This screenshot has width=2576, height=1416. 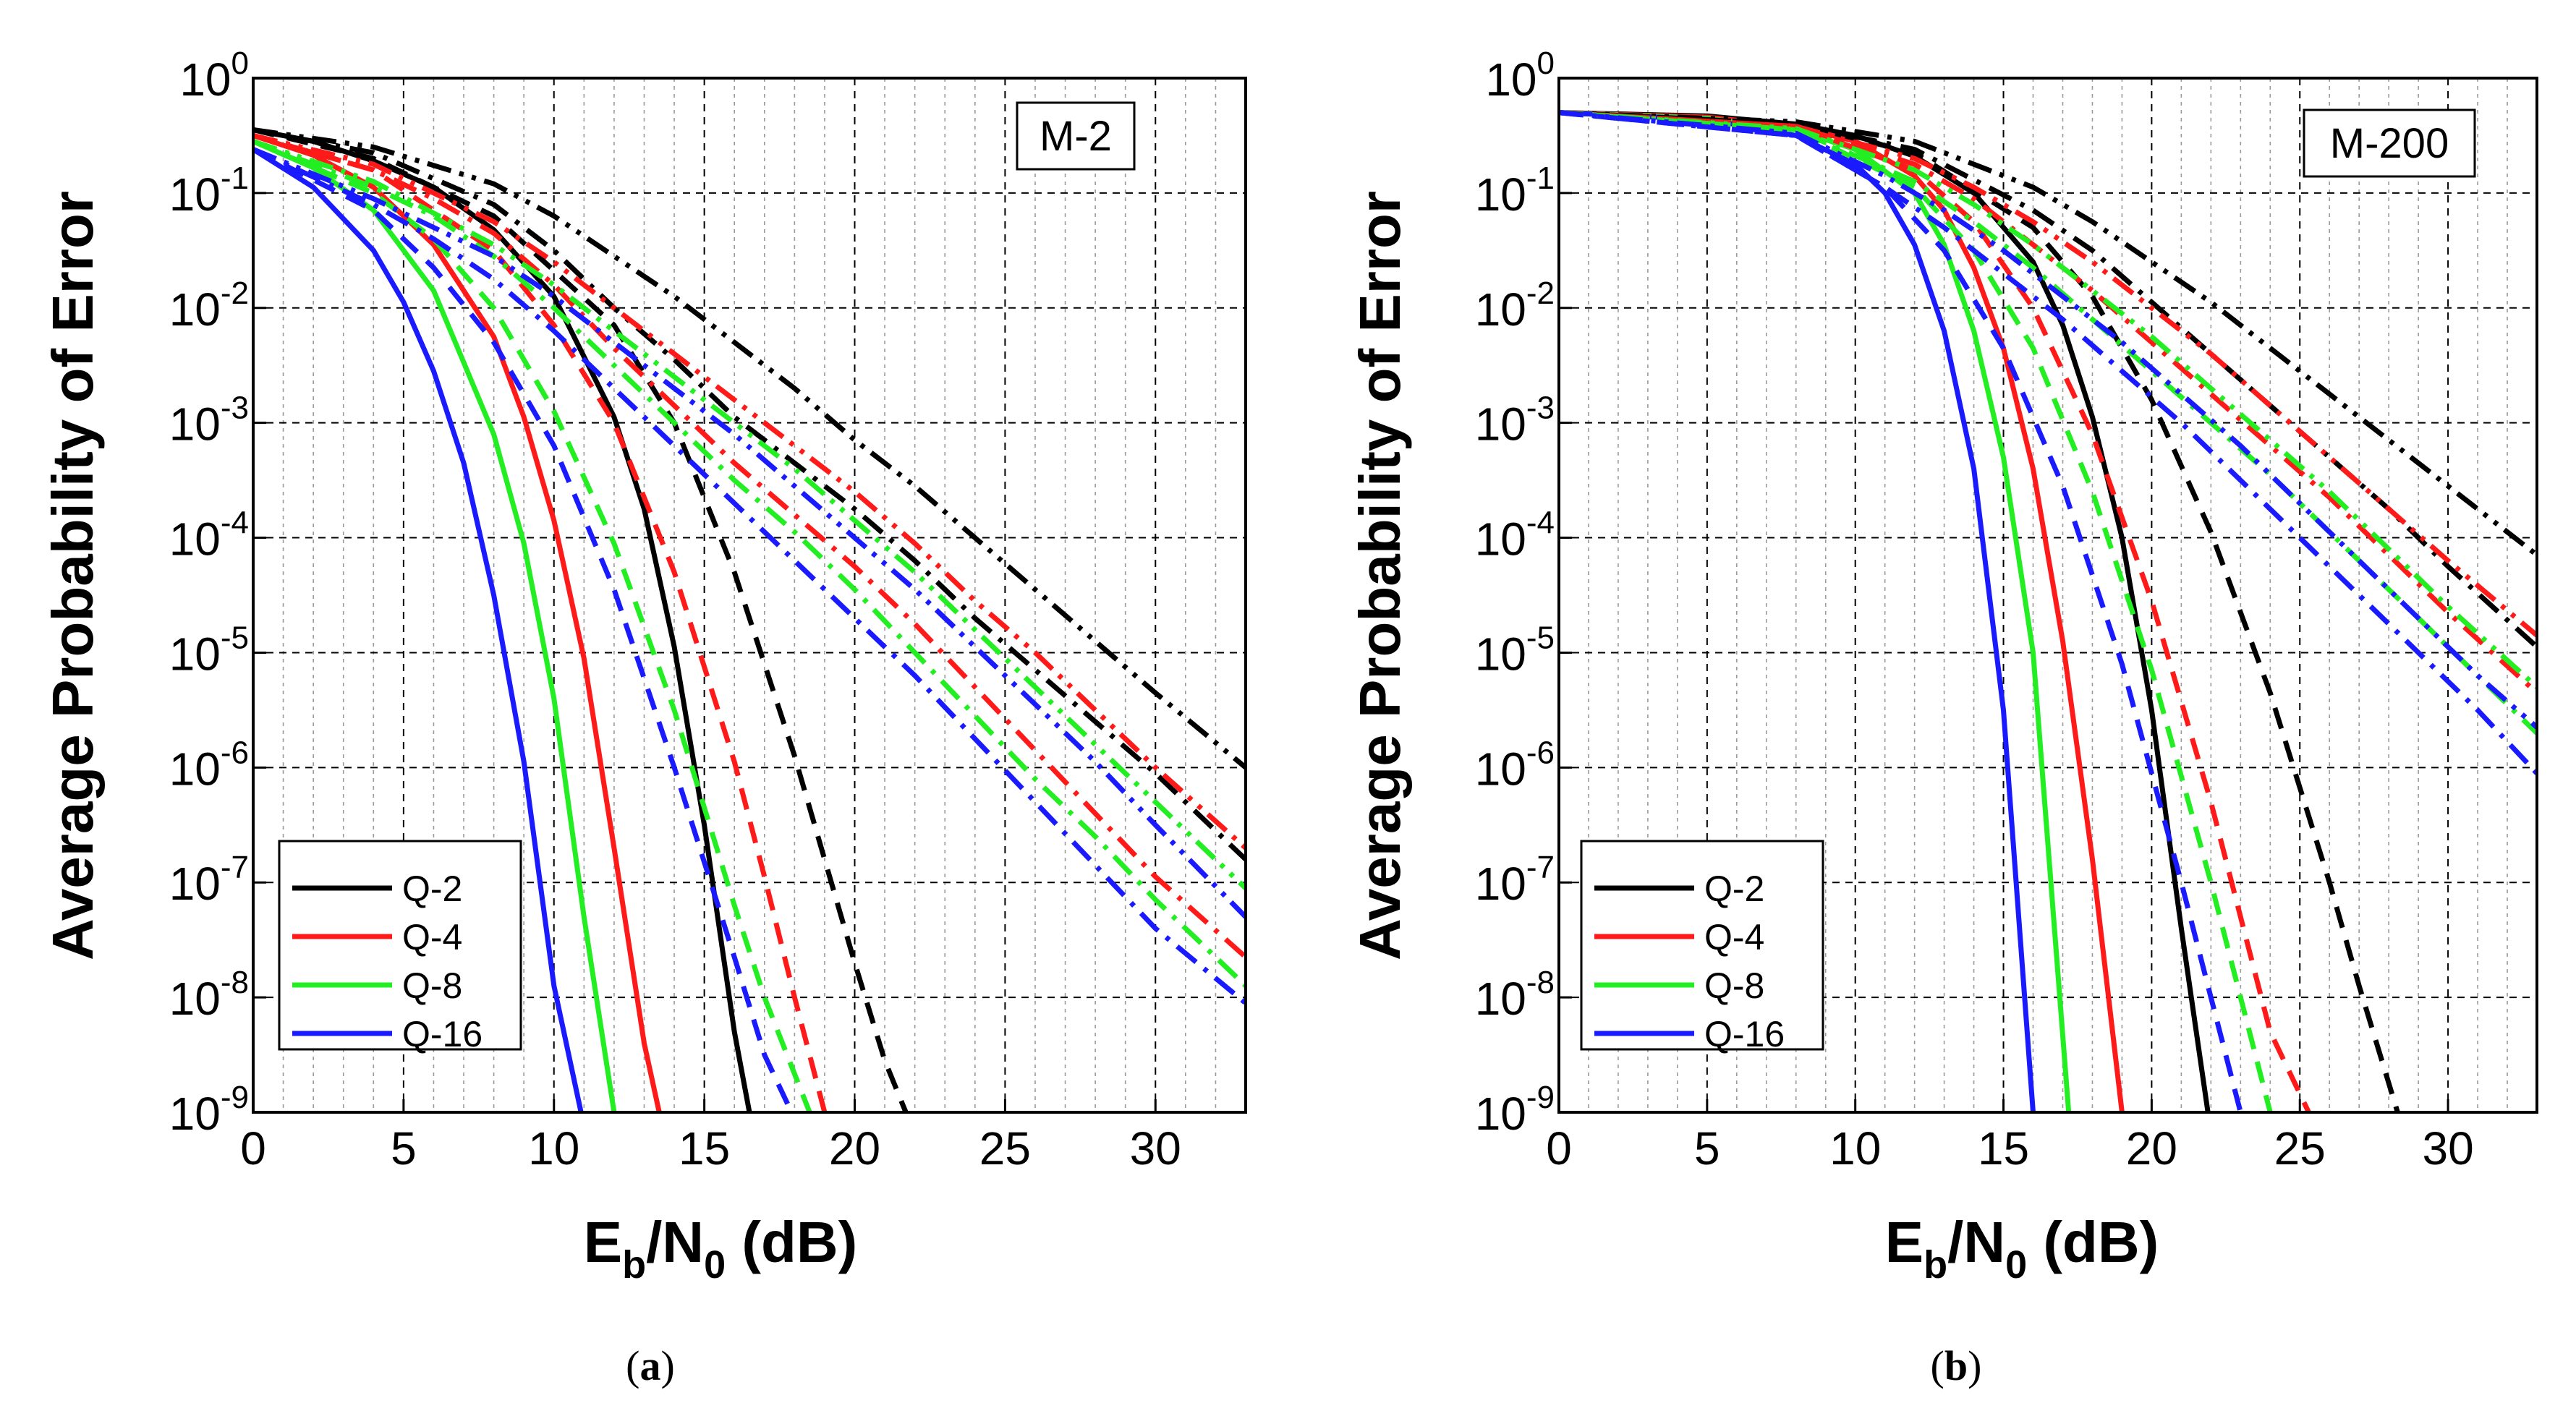 What do you see at coordinates (432, 985) in the screenshot?
I see `legend-label-q8-a: Q-8` at bounding box center [432, 985].